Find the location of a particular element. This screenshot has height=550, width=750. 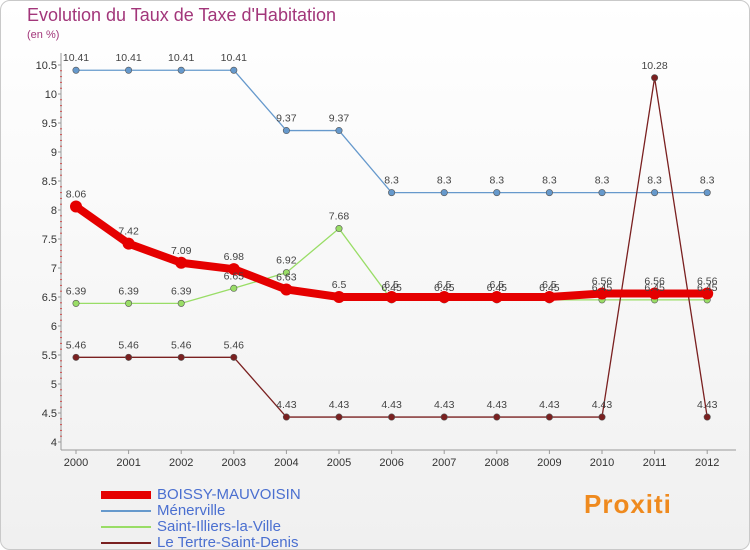

y-tick-label: 8 is located at coordinates (54, 211).